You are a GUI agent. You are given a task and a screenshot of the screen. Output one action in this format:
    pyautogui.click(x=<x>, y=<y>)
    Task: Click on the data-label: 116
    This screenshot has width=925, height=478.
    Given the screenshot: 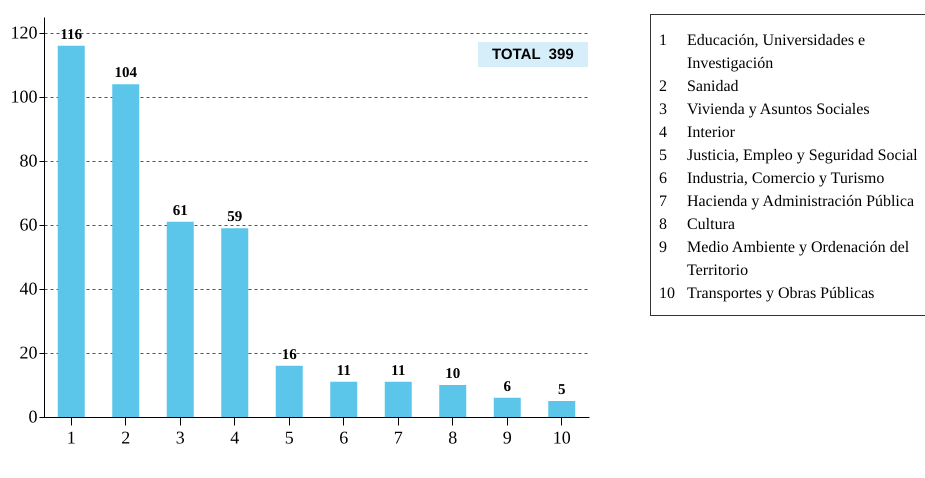 What is the action you would take?
    pyautogui.click(x=71, y=34)
    